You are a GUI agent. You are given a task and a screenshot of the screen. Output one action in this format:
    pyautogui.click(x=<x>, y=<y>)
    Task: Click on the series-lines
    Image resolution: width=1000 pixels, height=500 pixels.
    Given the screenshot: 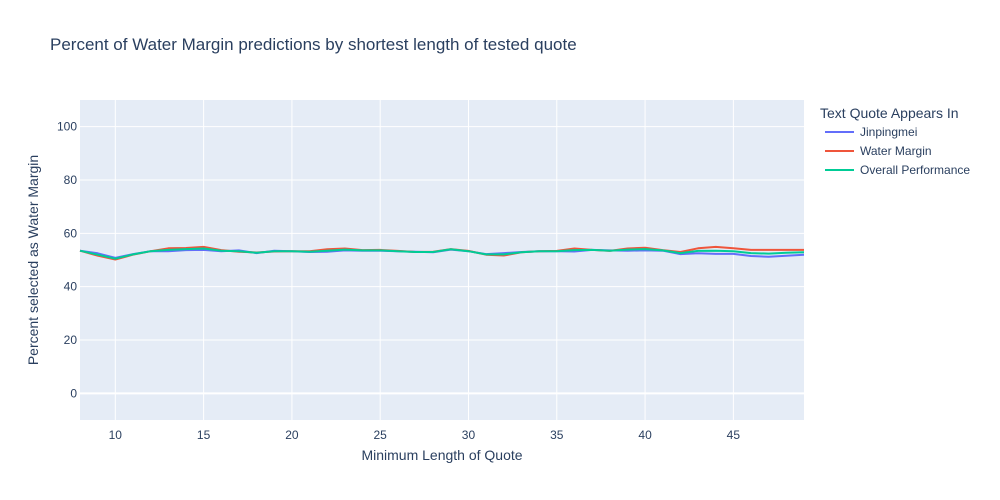 What is the action you would take?
    pyautogui.click(x=442, y=253)
    